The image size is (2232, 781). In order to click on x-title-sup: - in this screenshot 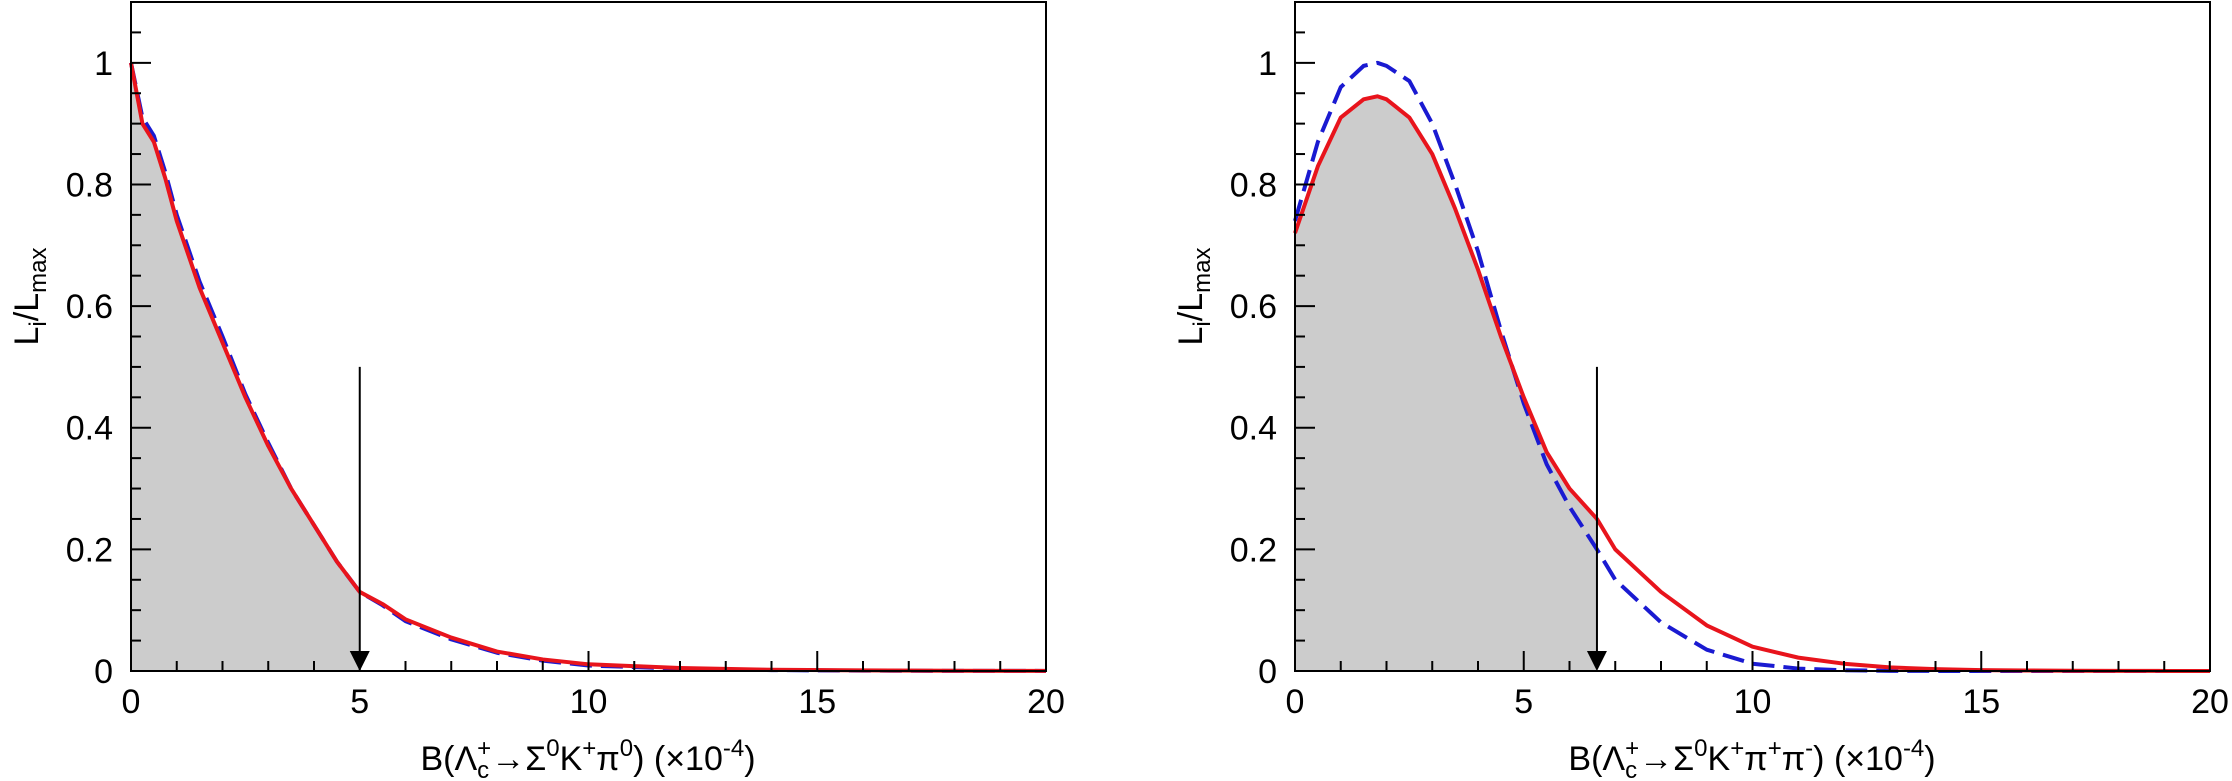, I will do `click(1809, 748)`.